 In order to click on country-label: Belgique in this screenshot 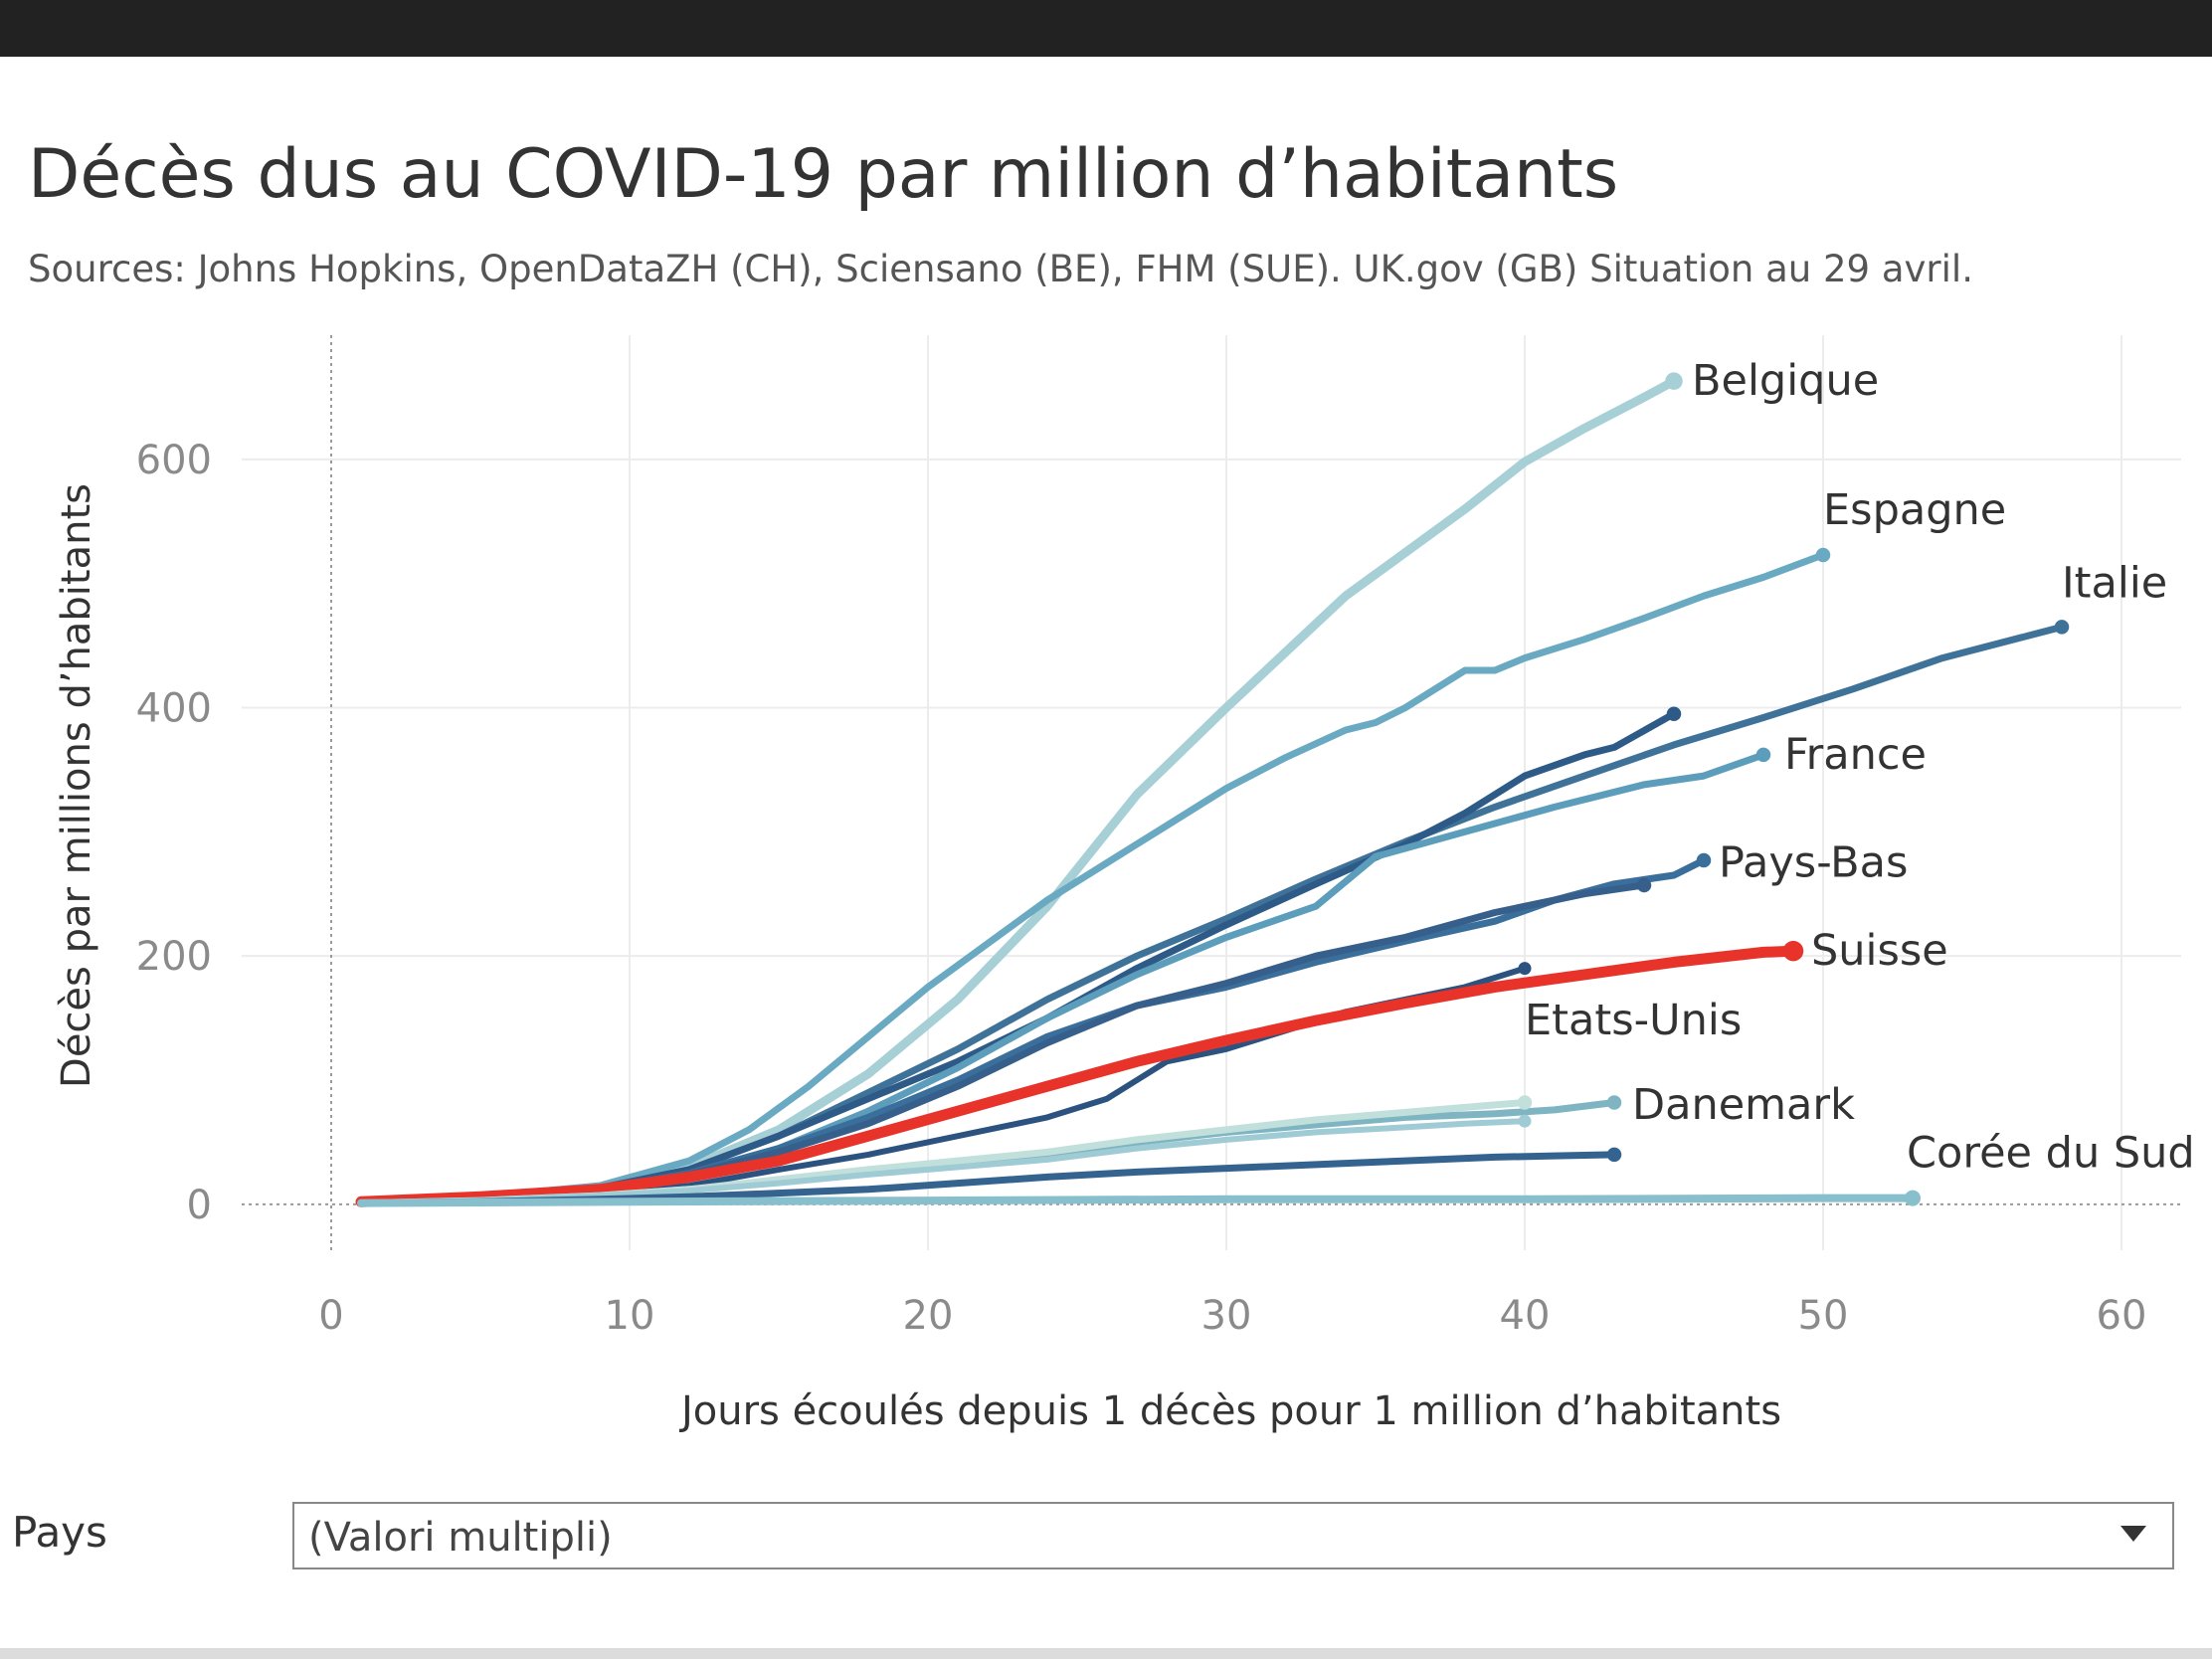, I will do `click(1785, 381)`.